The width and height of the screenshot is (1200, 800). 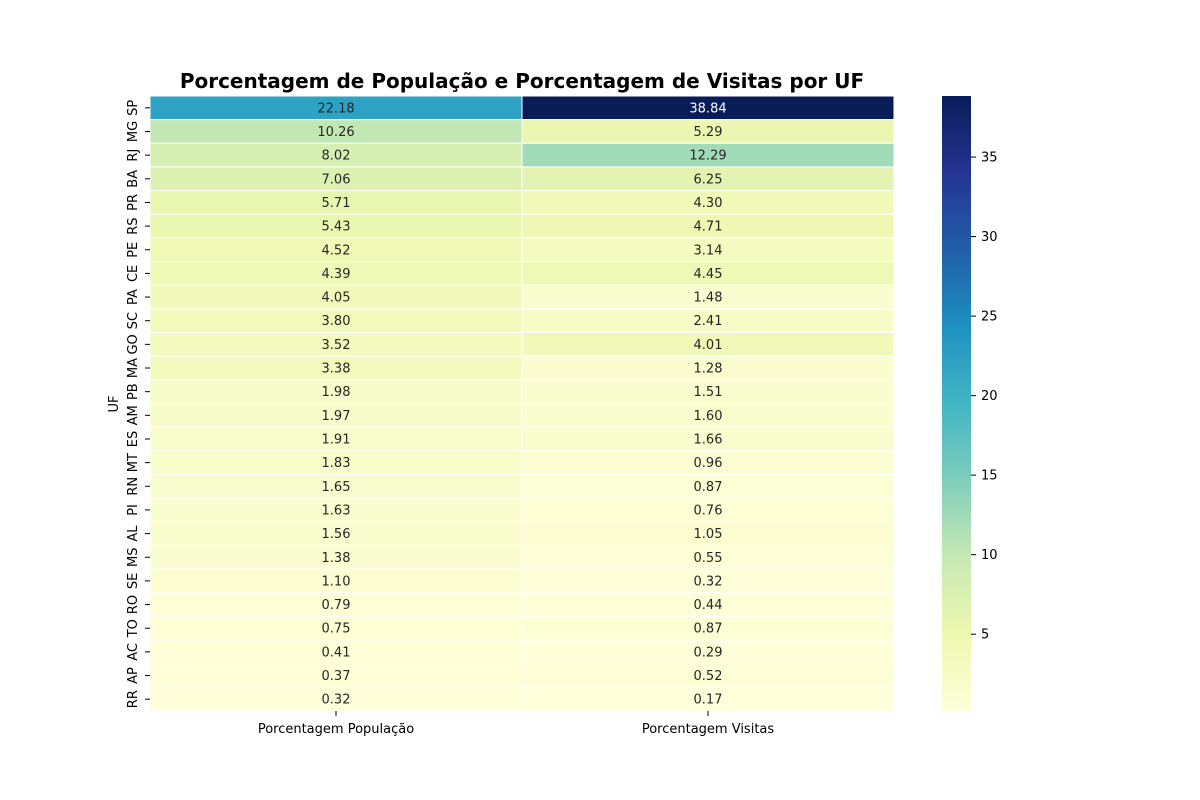 What do you see at coordinates (133, 297) in the screenshot?
I see `y-tick-label: PA` at bounding box center [133, 297].